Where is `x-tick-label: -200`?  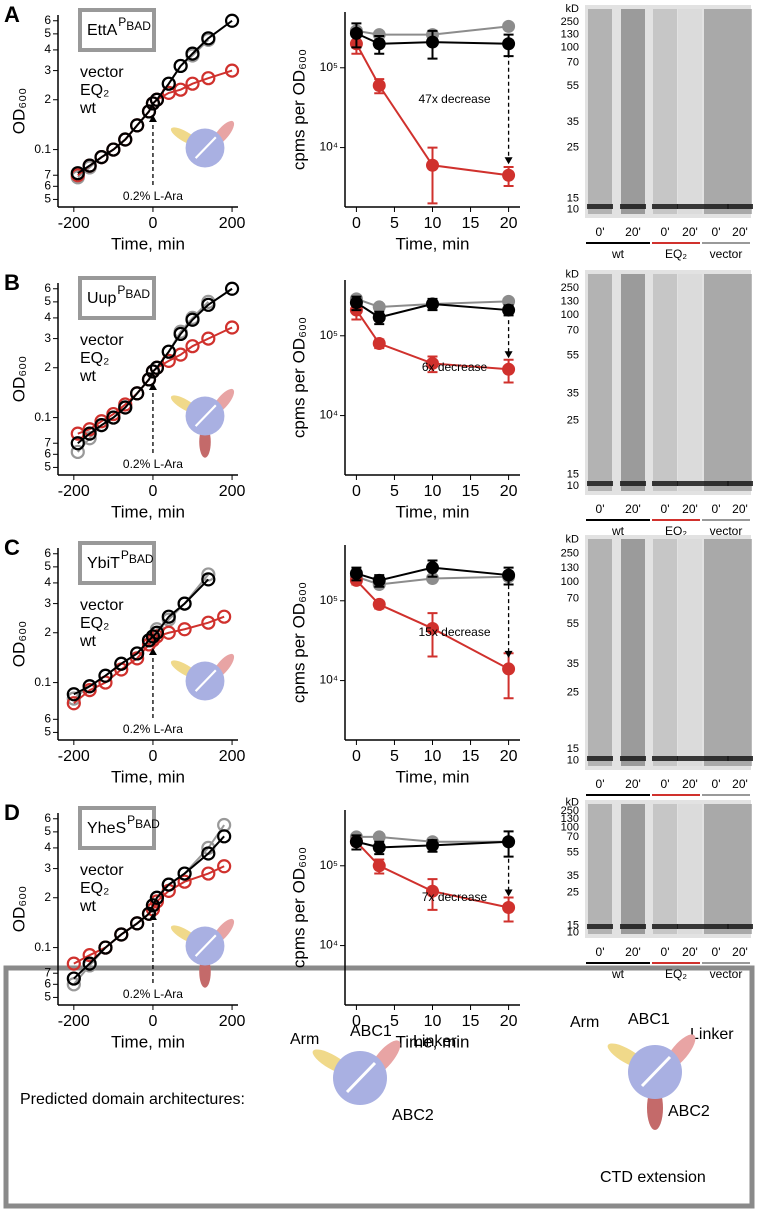 x-tick-label: -200 is located at coordinates (74, 491).